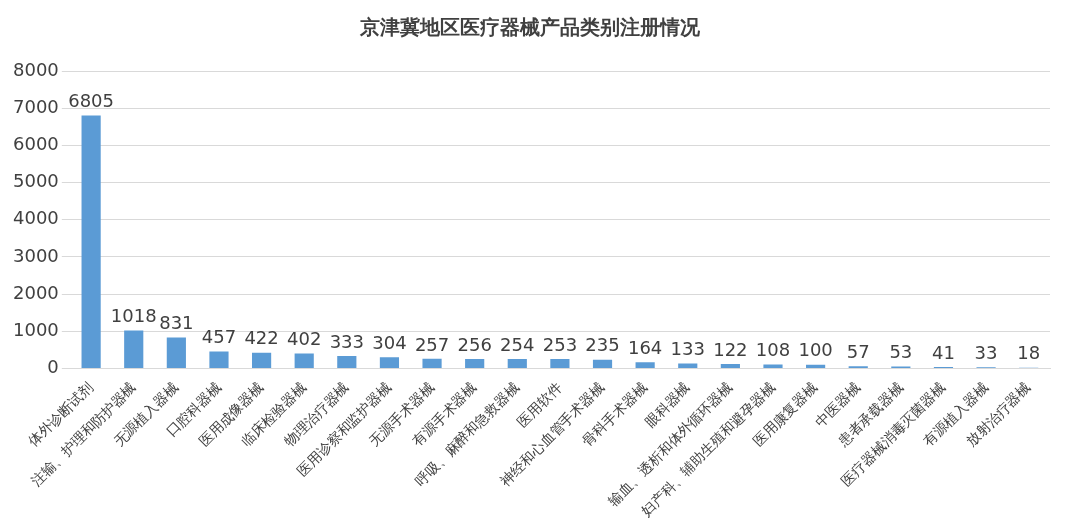 Image resolution: width=1080 pixels, height=528 pixels. I want to click on data-label: 457, so click(219, 337).